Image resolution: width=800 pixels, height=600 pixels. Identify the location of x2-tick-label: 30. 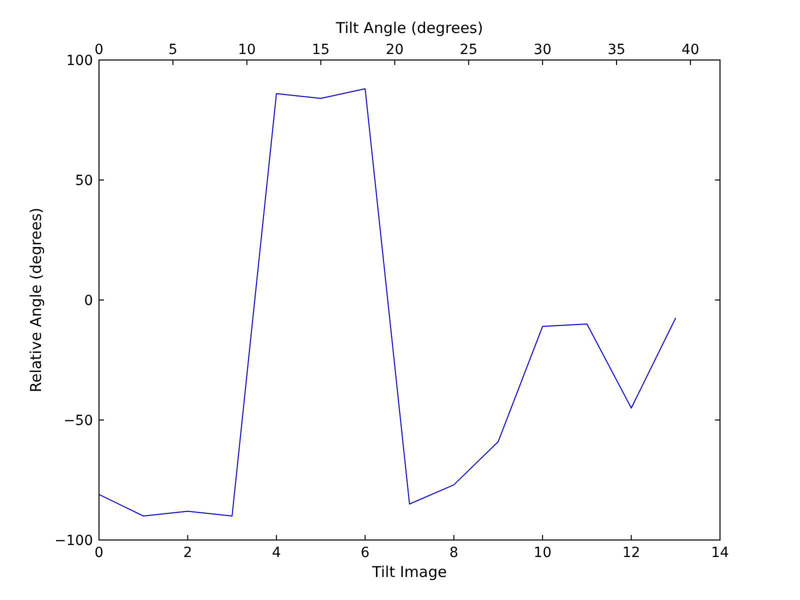
(543, 50).